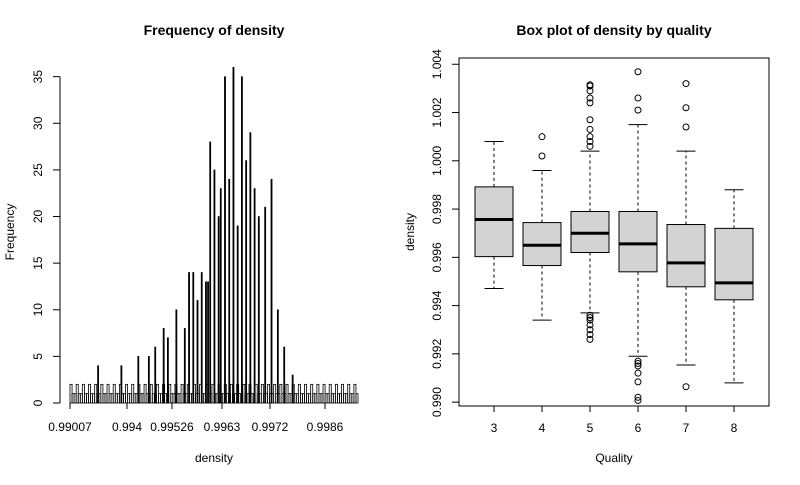  I want to click on histogram-x-tick-label: 0.9972, so click(270, 427).